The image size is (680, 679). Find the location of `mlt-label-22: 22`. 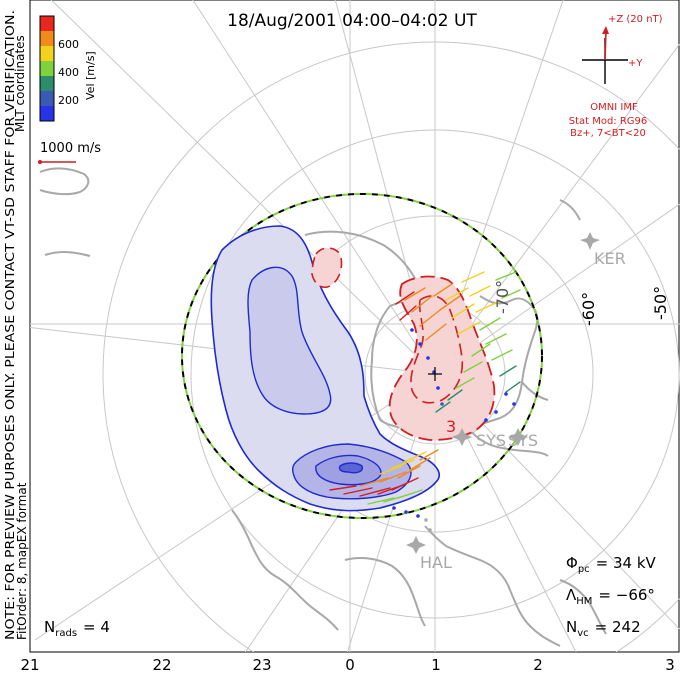

mlt-label-22: 22 is located at coordinates (161, 665).